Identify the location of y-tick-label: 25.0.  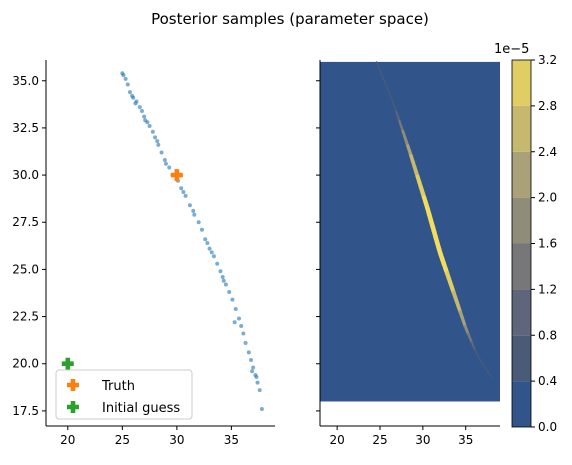
(25, 269).